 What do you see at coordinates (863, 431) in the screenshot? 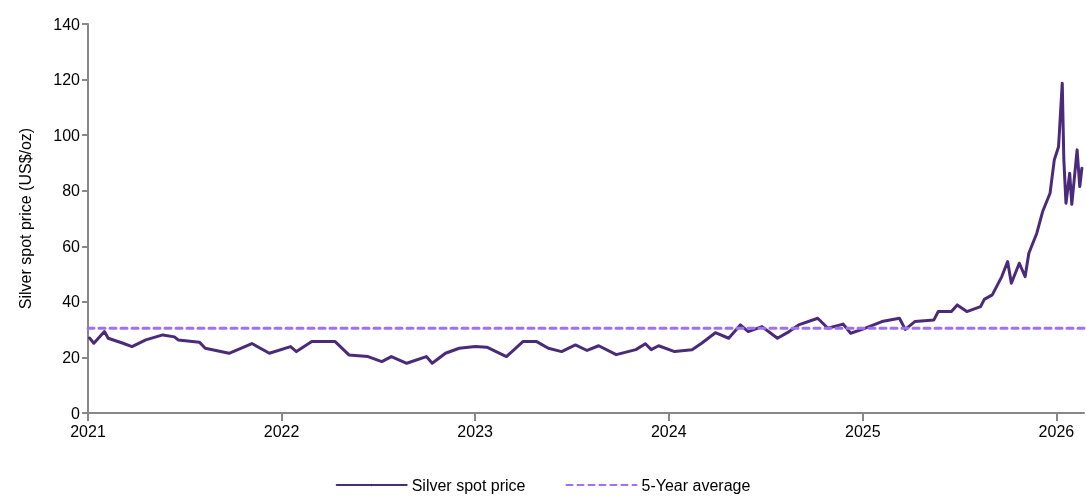
I see `x-tick-label: 2025` at bounding box center [863, 431].